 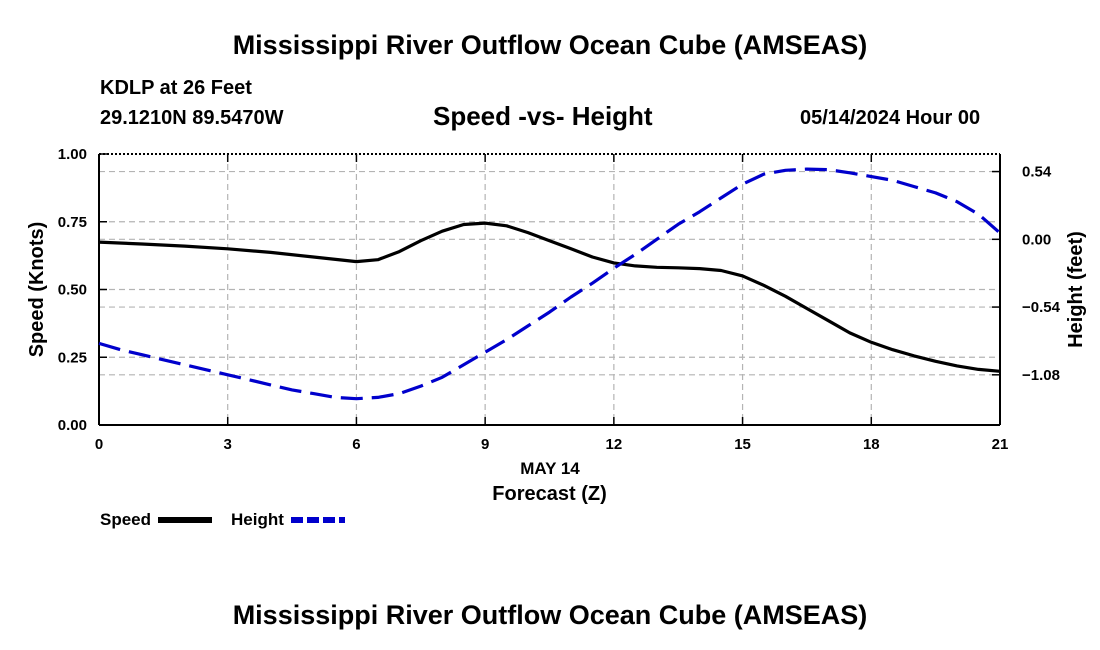 What do you see at coordinates (871, 444) in the screenshot?
I see `x-tick-label: 18` at bounding box center [871, 444].